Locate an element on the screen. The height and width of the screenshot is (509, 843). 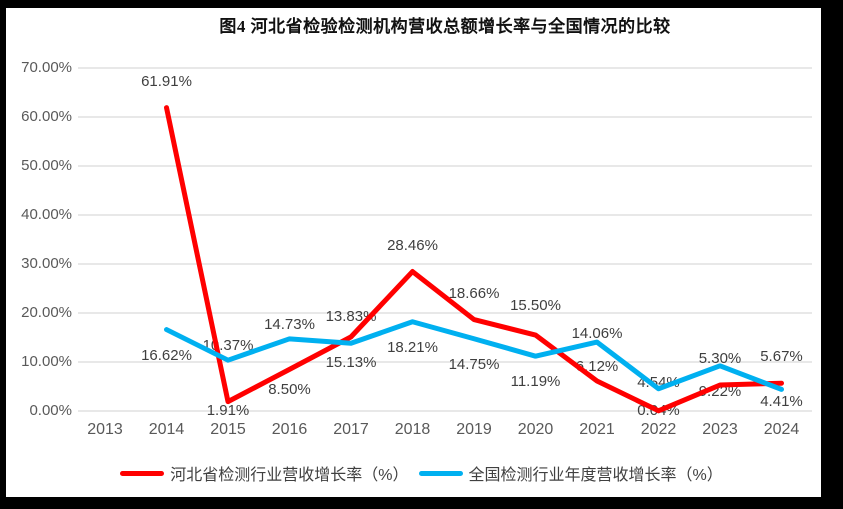
x-axis-tick-label: 2024 is located at coordinates (781, 429).